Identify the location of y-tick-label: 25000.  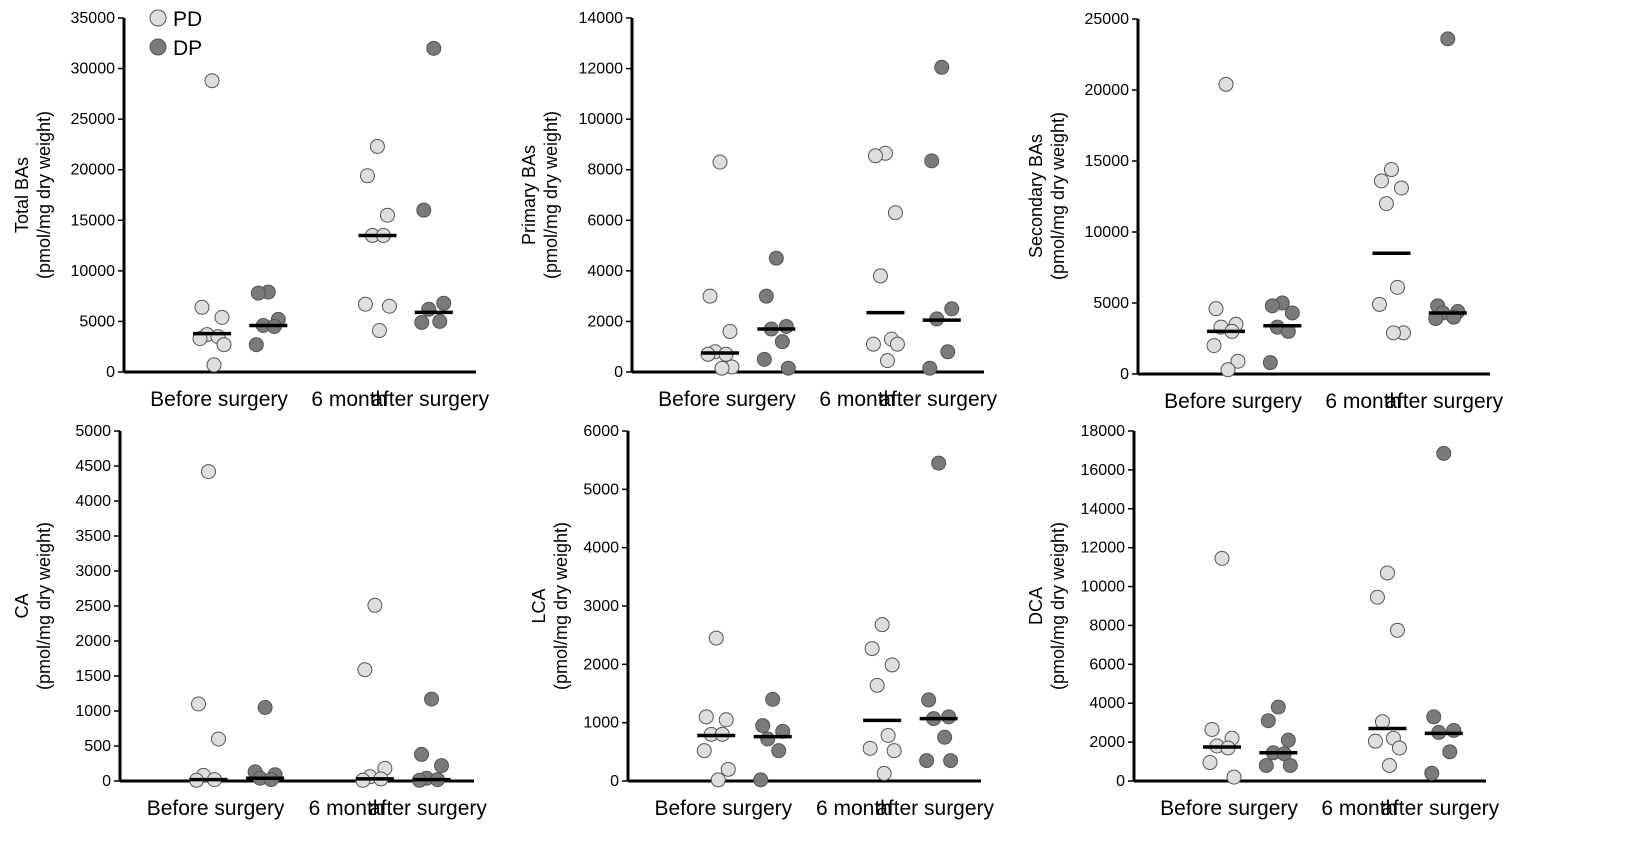
(1107, 19).